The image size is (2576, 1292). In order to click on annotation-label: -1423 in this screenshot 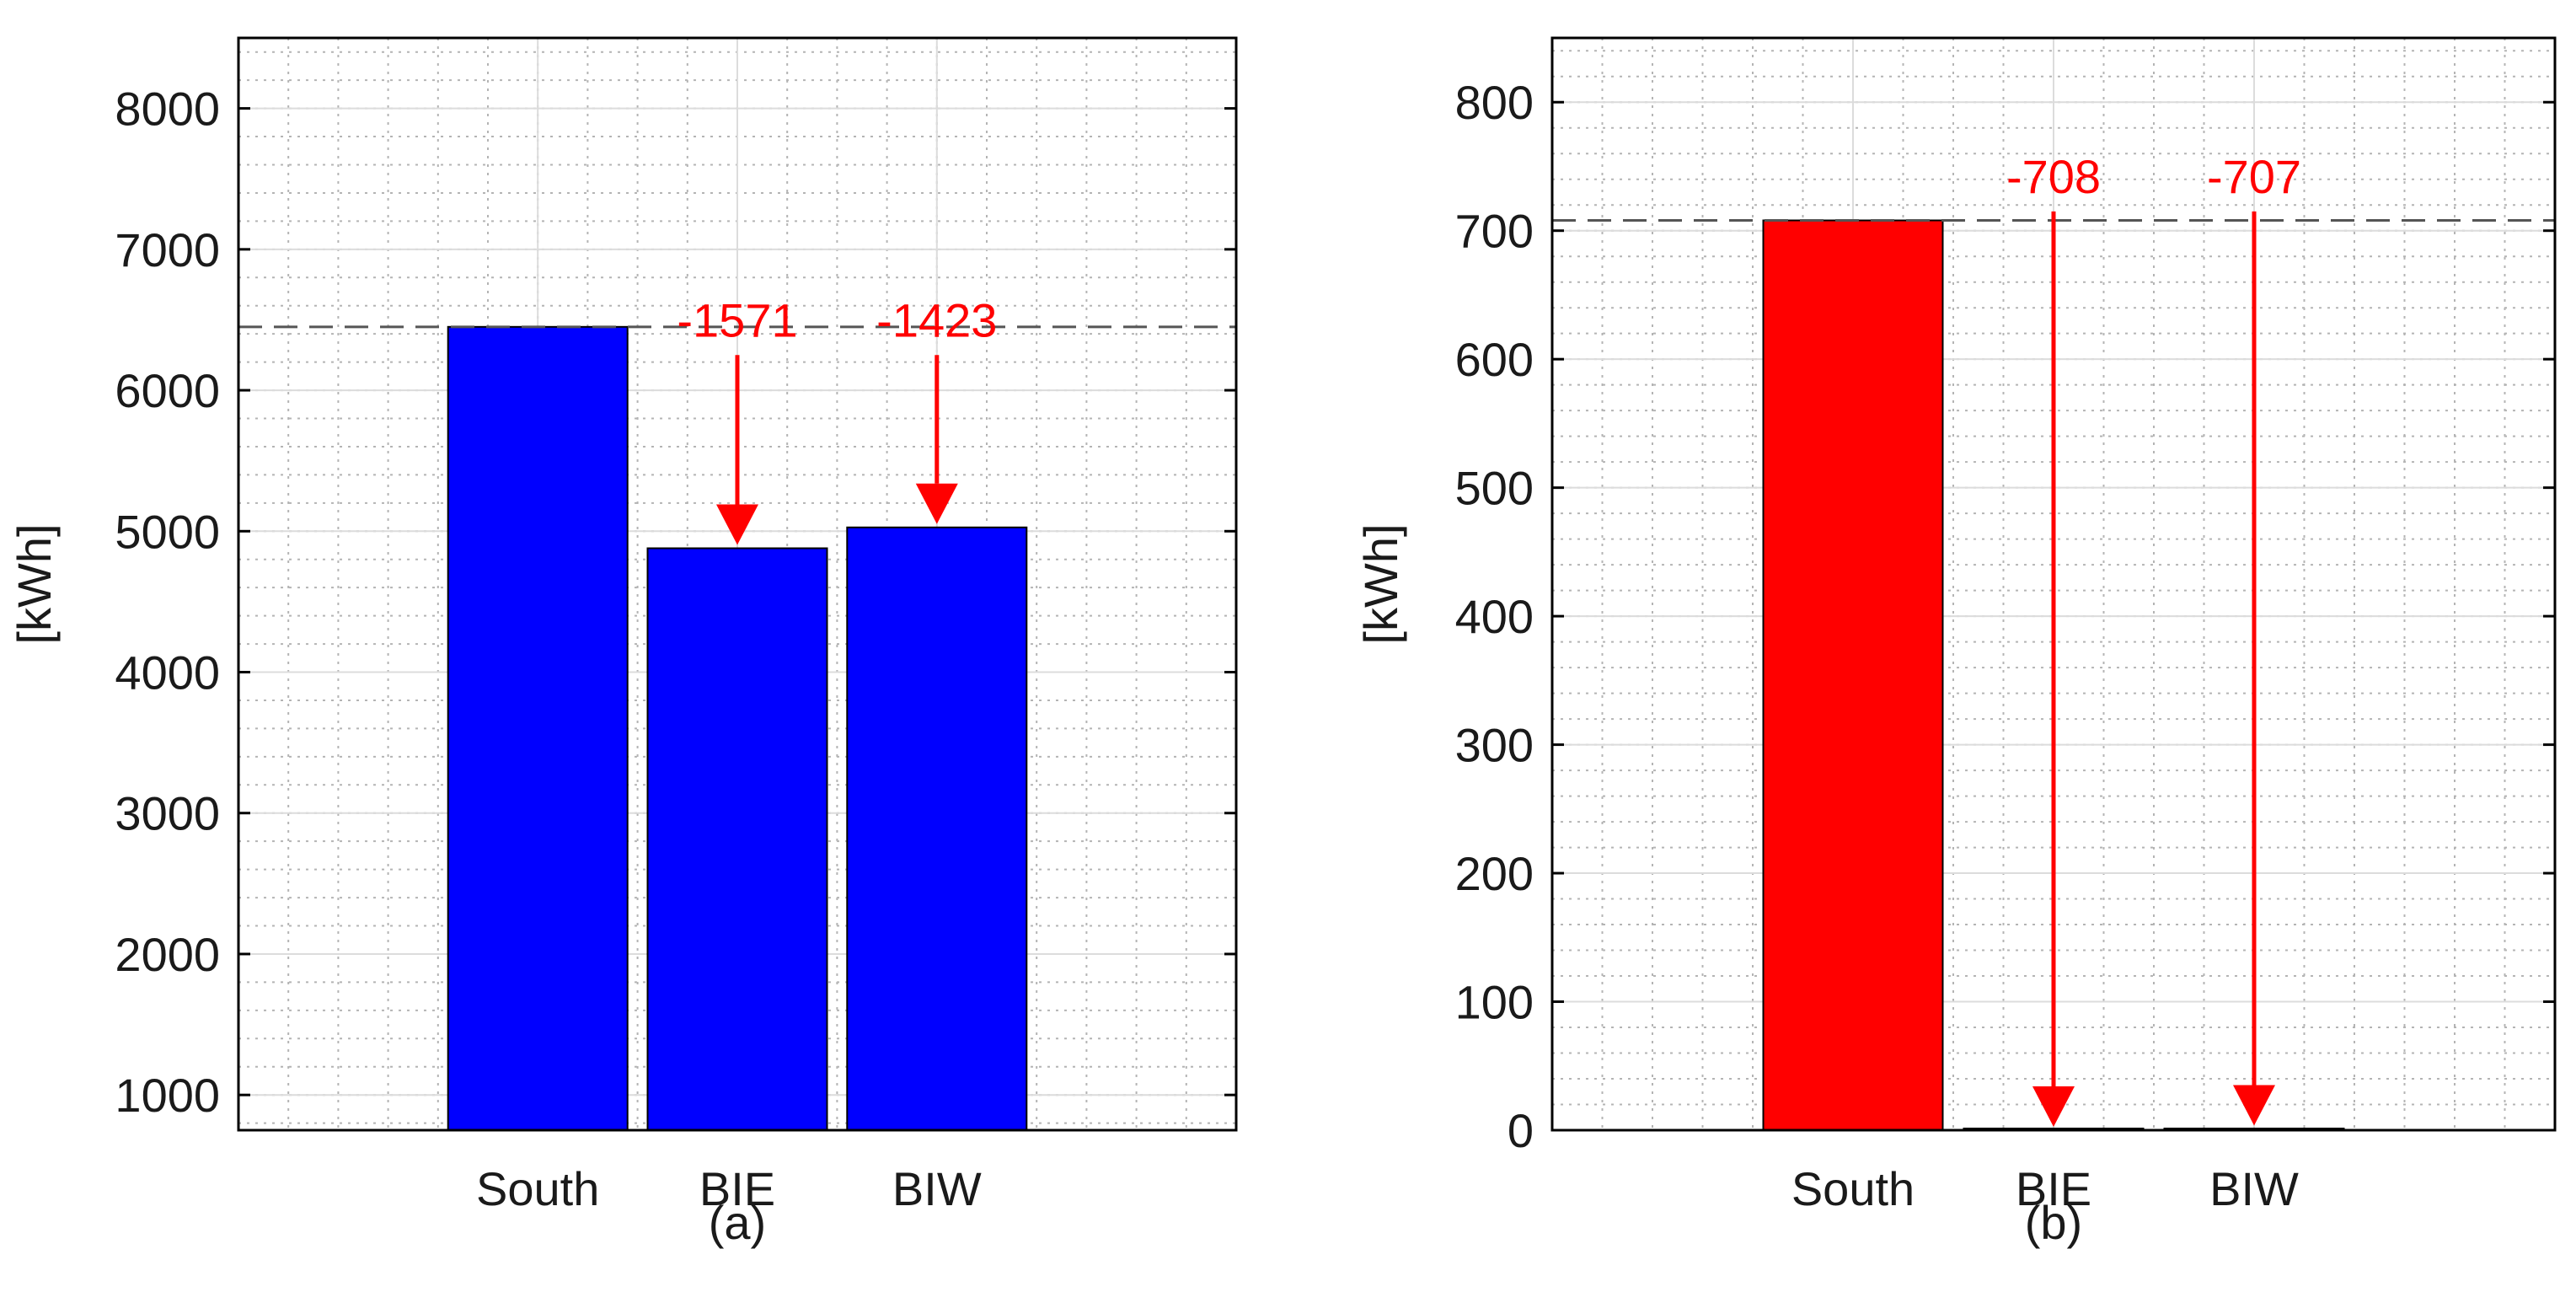, I will do `click(937, 319)`.